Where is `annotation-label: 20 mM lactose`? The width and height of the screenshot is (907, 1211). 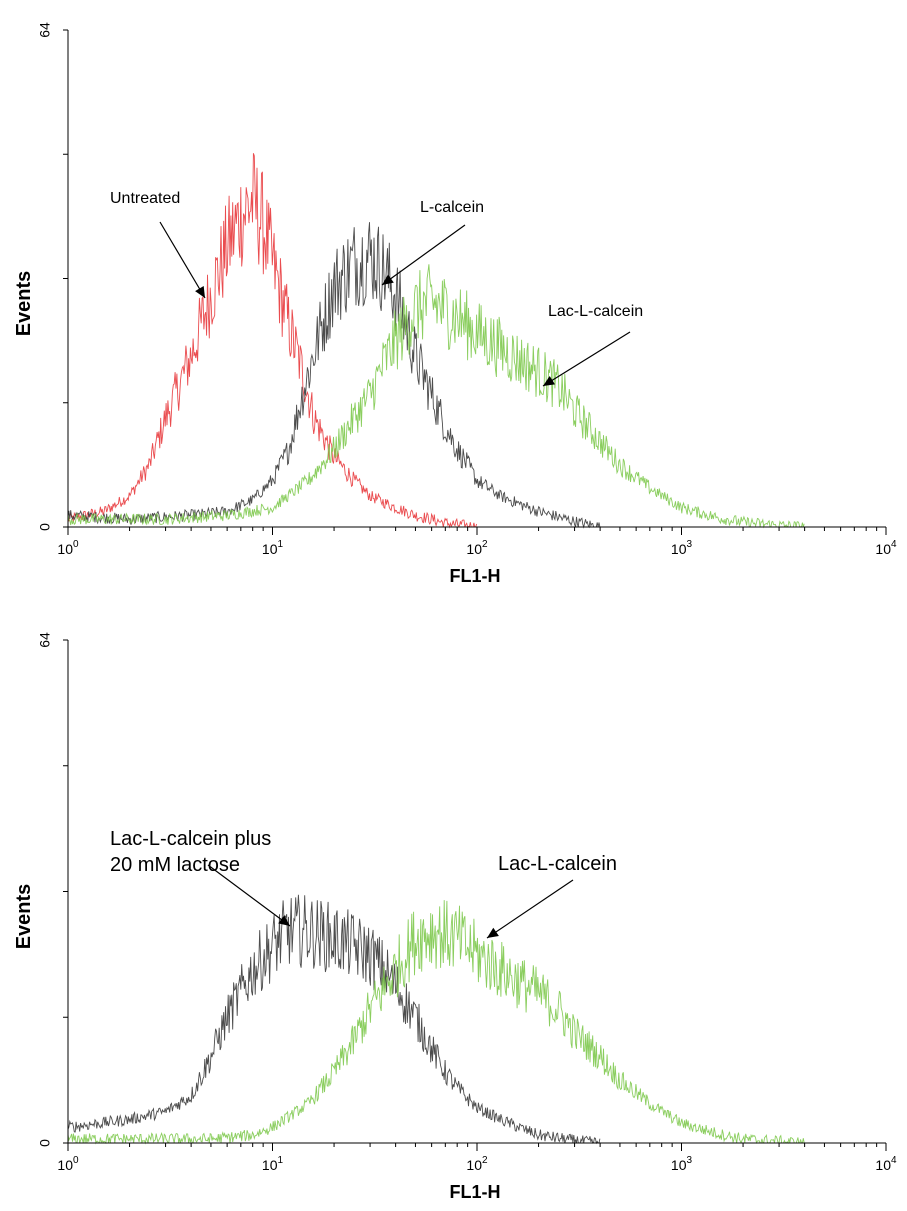 annotation-label: 20 mM lactose is located at coordinates (175, 865).